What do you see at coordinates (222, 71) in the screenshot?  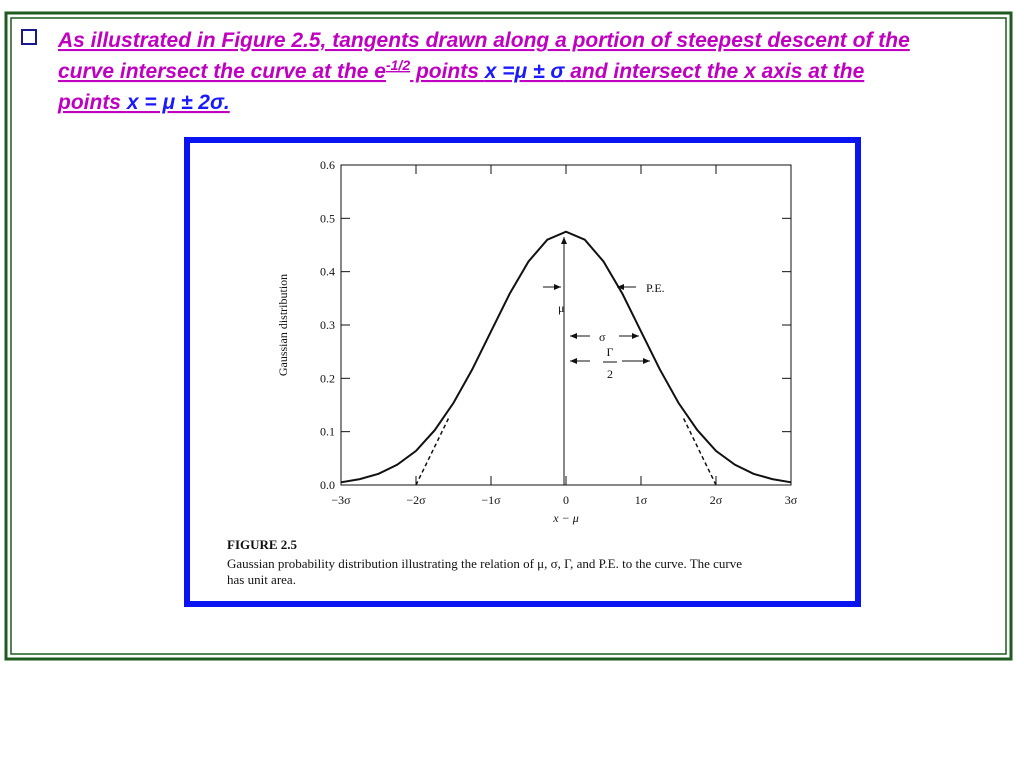 I see `bullet-text: curve intersect the curve at the e` at bounding box center [222, 71].